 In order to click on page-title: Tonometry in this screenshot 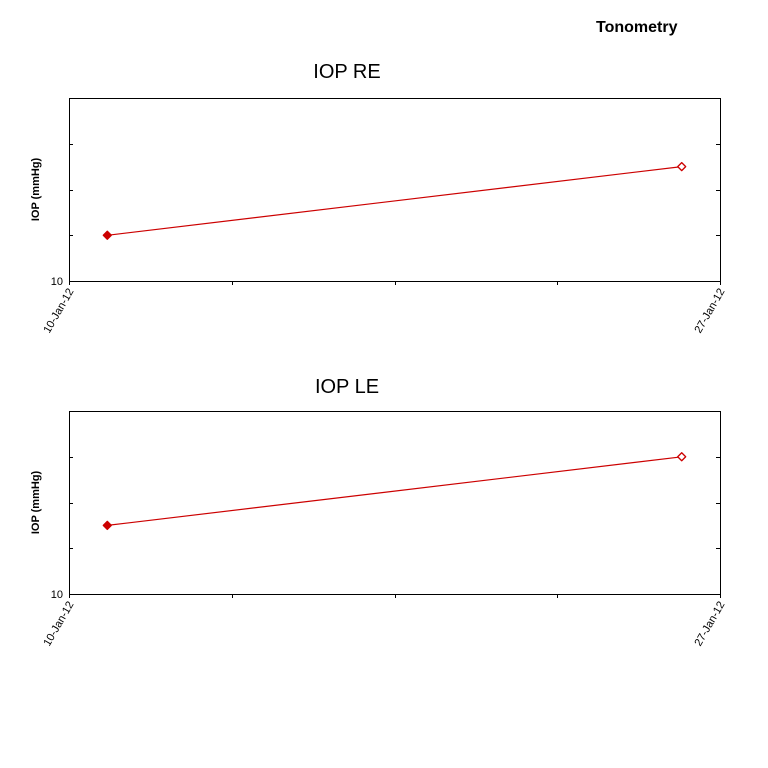, I will do `click(637, 27)`.